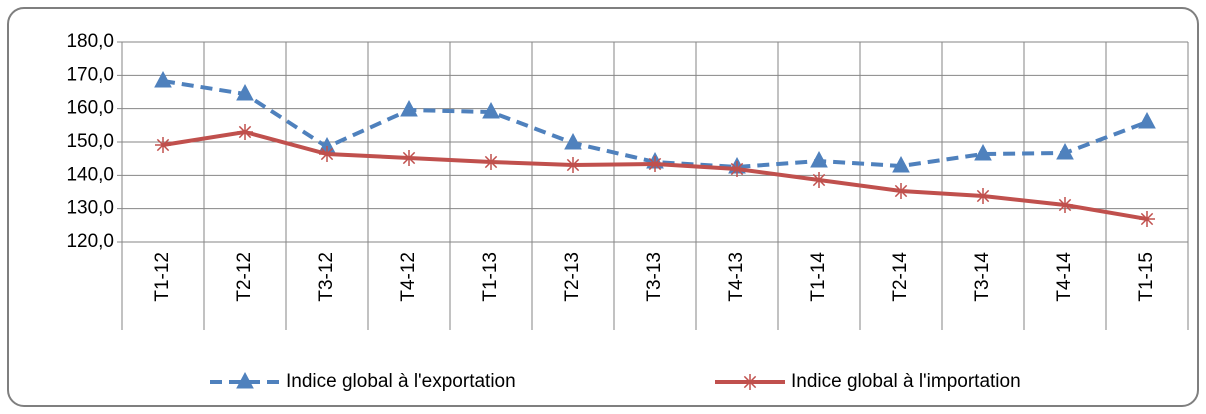 This screenshot has width=1206, height=414. What do you see at coordinates (982, 277) in the screenshot?
I see `x-tick-label: T3-14` at bounding box center [982, 277].